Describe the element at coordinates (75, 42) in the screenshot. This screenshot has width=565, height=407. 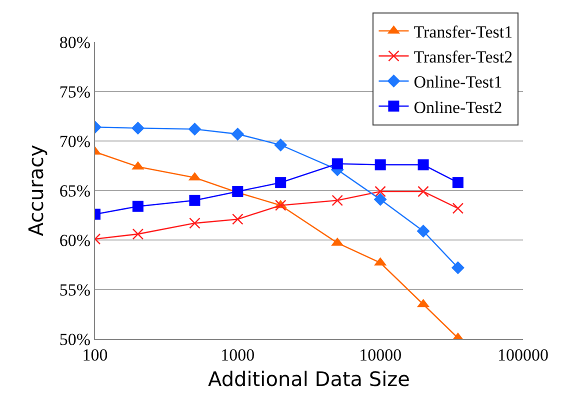
I see `y-tick-label: 80%` at that location.